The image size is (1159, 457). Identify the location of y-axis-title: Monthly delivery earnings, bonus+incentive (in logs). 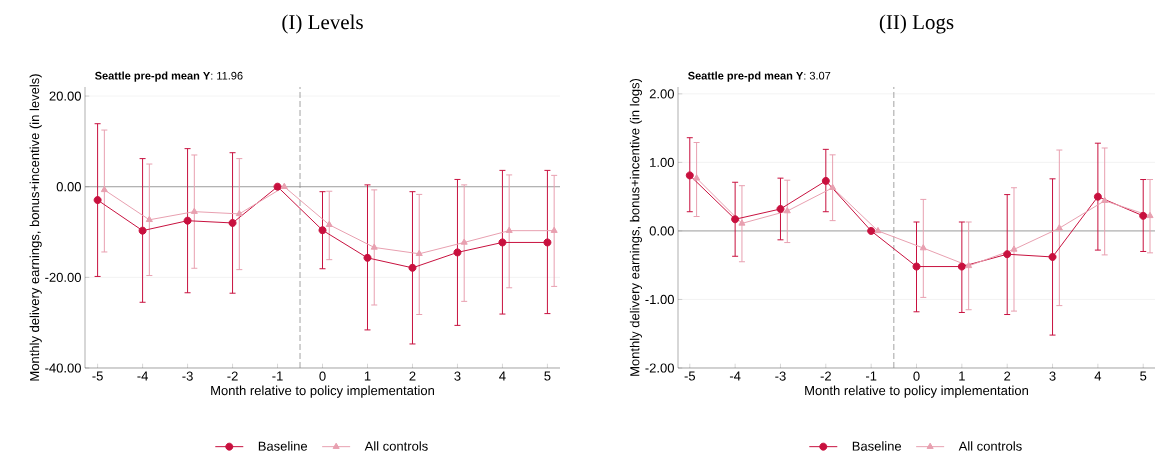
(635, 227).